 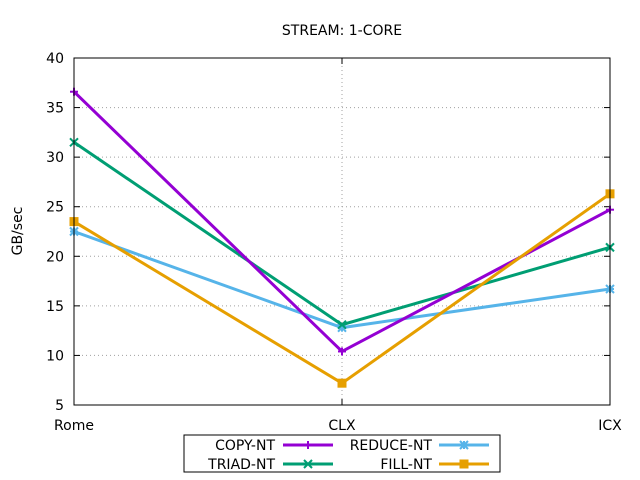 What do you see at coordinates (55, 59) in the screenshot?
I see `y-tick-label: 40` at bounding box center [55, 59].